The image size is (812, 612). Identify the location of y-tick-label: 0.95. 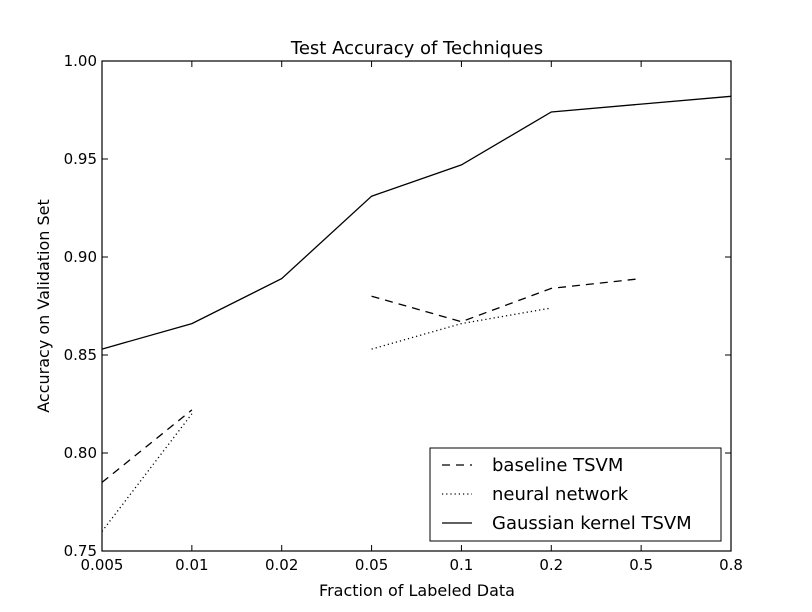
(80, 159).